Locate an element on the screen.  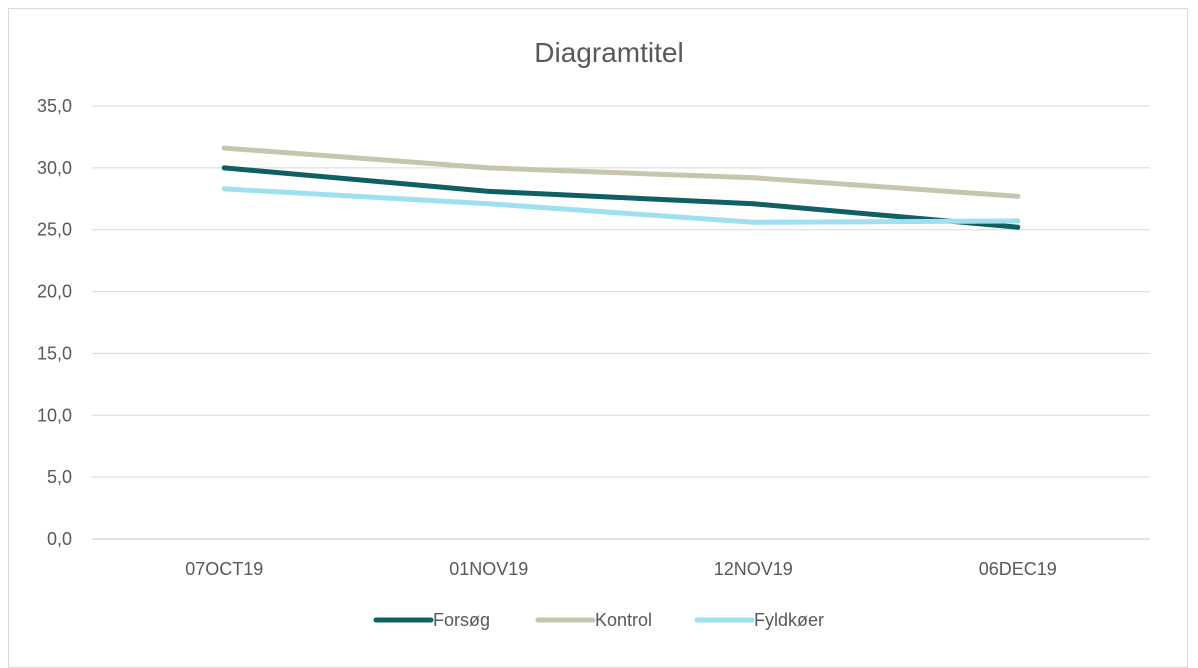
y-tick-label: 25,0 is located at coordinates (54, 230).